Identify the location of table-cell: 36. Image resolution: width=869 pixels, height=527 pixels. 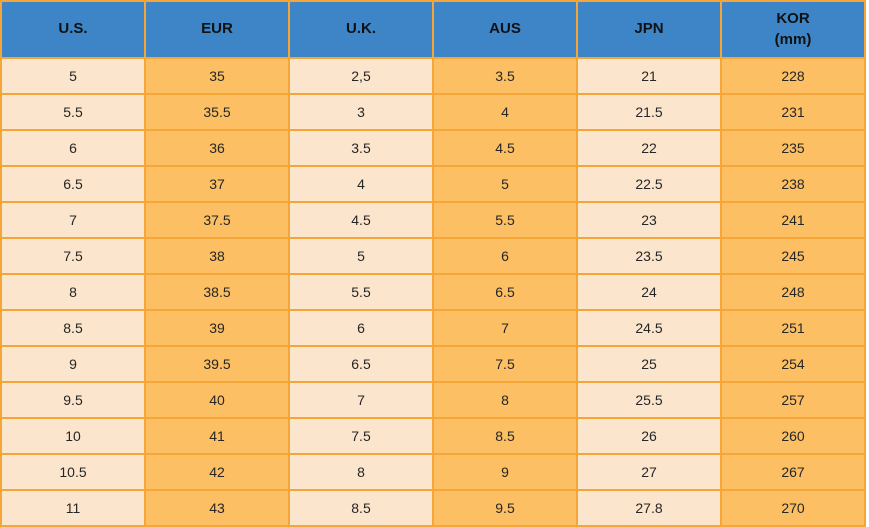
(217, 148).